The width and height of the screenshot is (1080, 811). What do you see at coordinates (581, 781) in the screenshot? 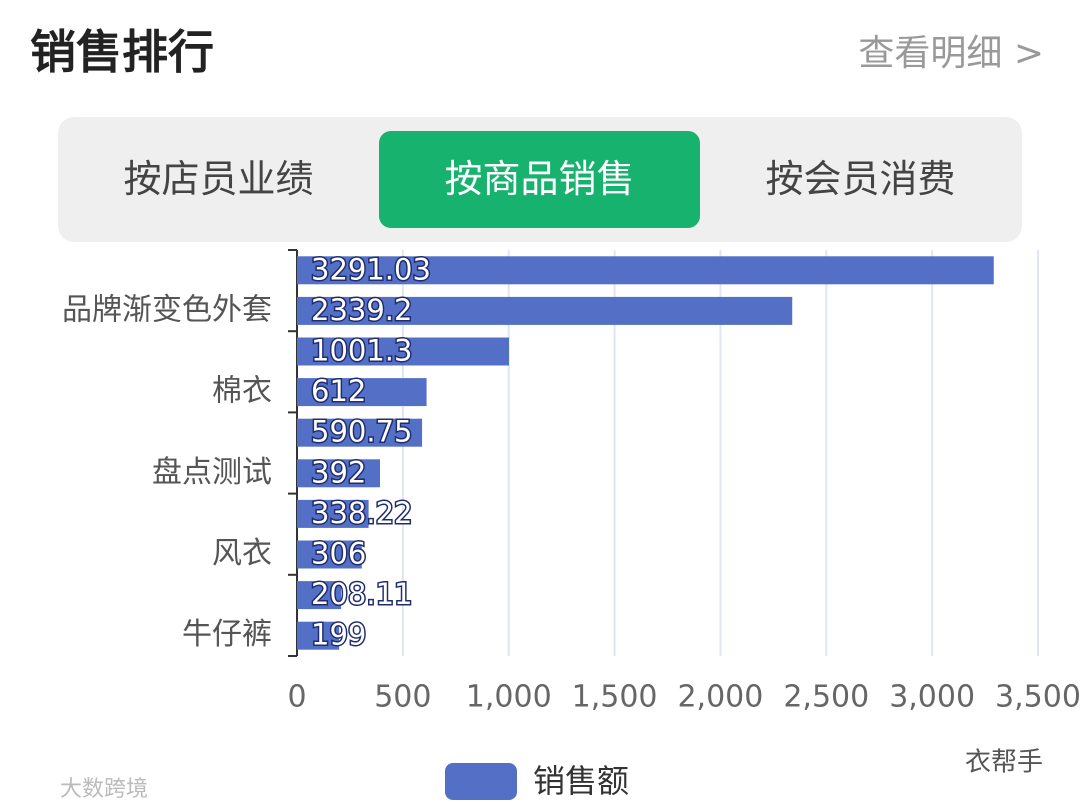
I see `legend-label: 销售额` at bounding box center [581, 781].